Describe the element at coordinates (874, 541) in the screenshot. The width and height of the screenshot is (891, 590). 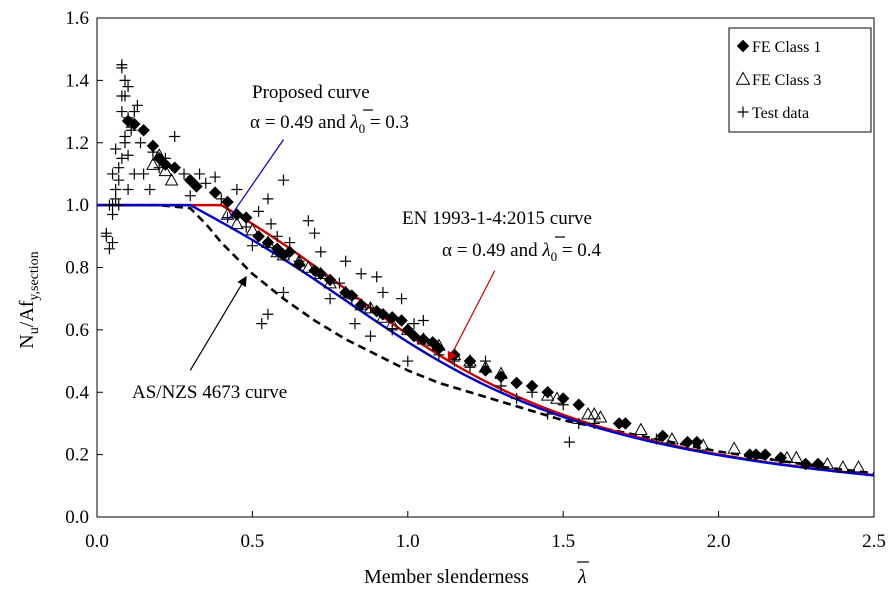
I see `x-tick-label: 2.5` at that location.